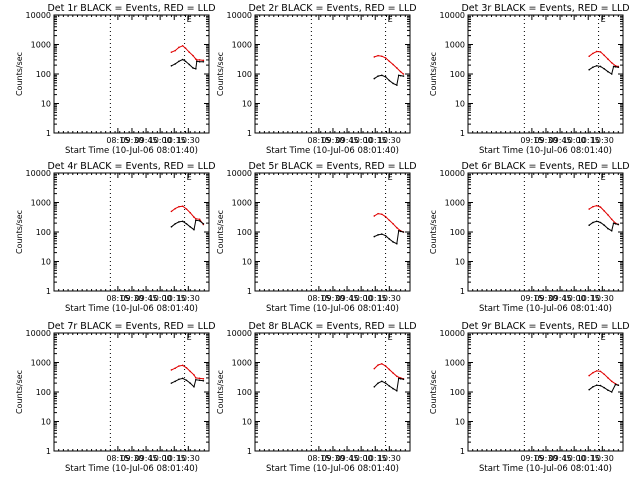 The image size is (640, 480). What do you see at coordinates (545, 166) in the screenshot?
I see `panel-title: Det 6r BLACK = Events, RED = LLD` at bounding box center [545, 166].